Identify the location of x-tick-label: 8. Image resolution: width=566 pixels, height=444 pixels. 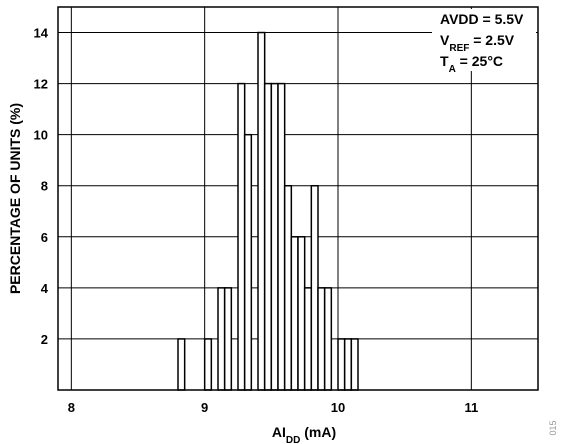
(71, 407).